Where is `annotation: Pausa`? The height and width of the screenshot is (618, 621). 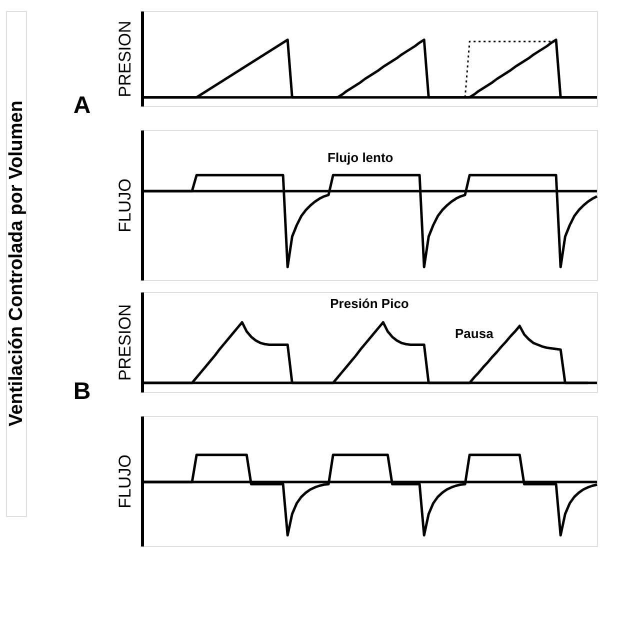
annotation: Pausa is located at coordinates (474, 333).